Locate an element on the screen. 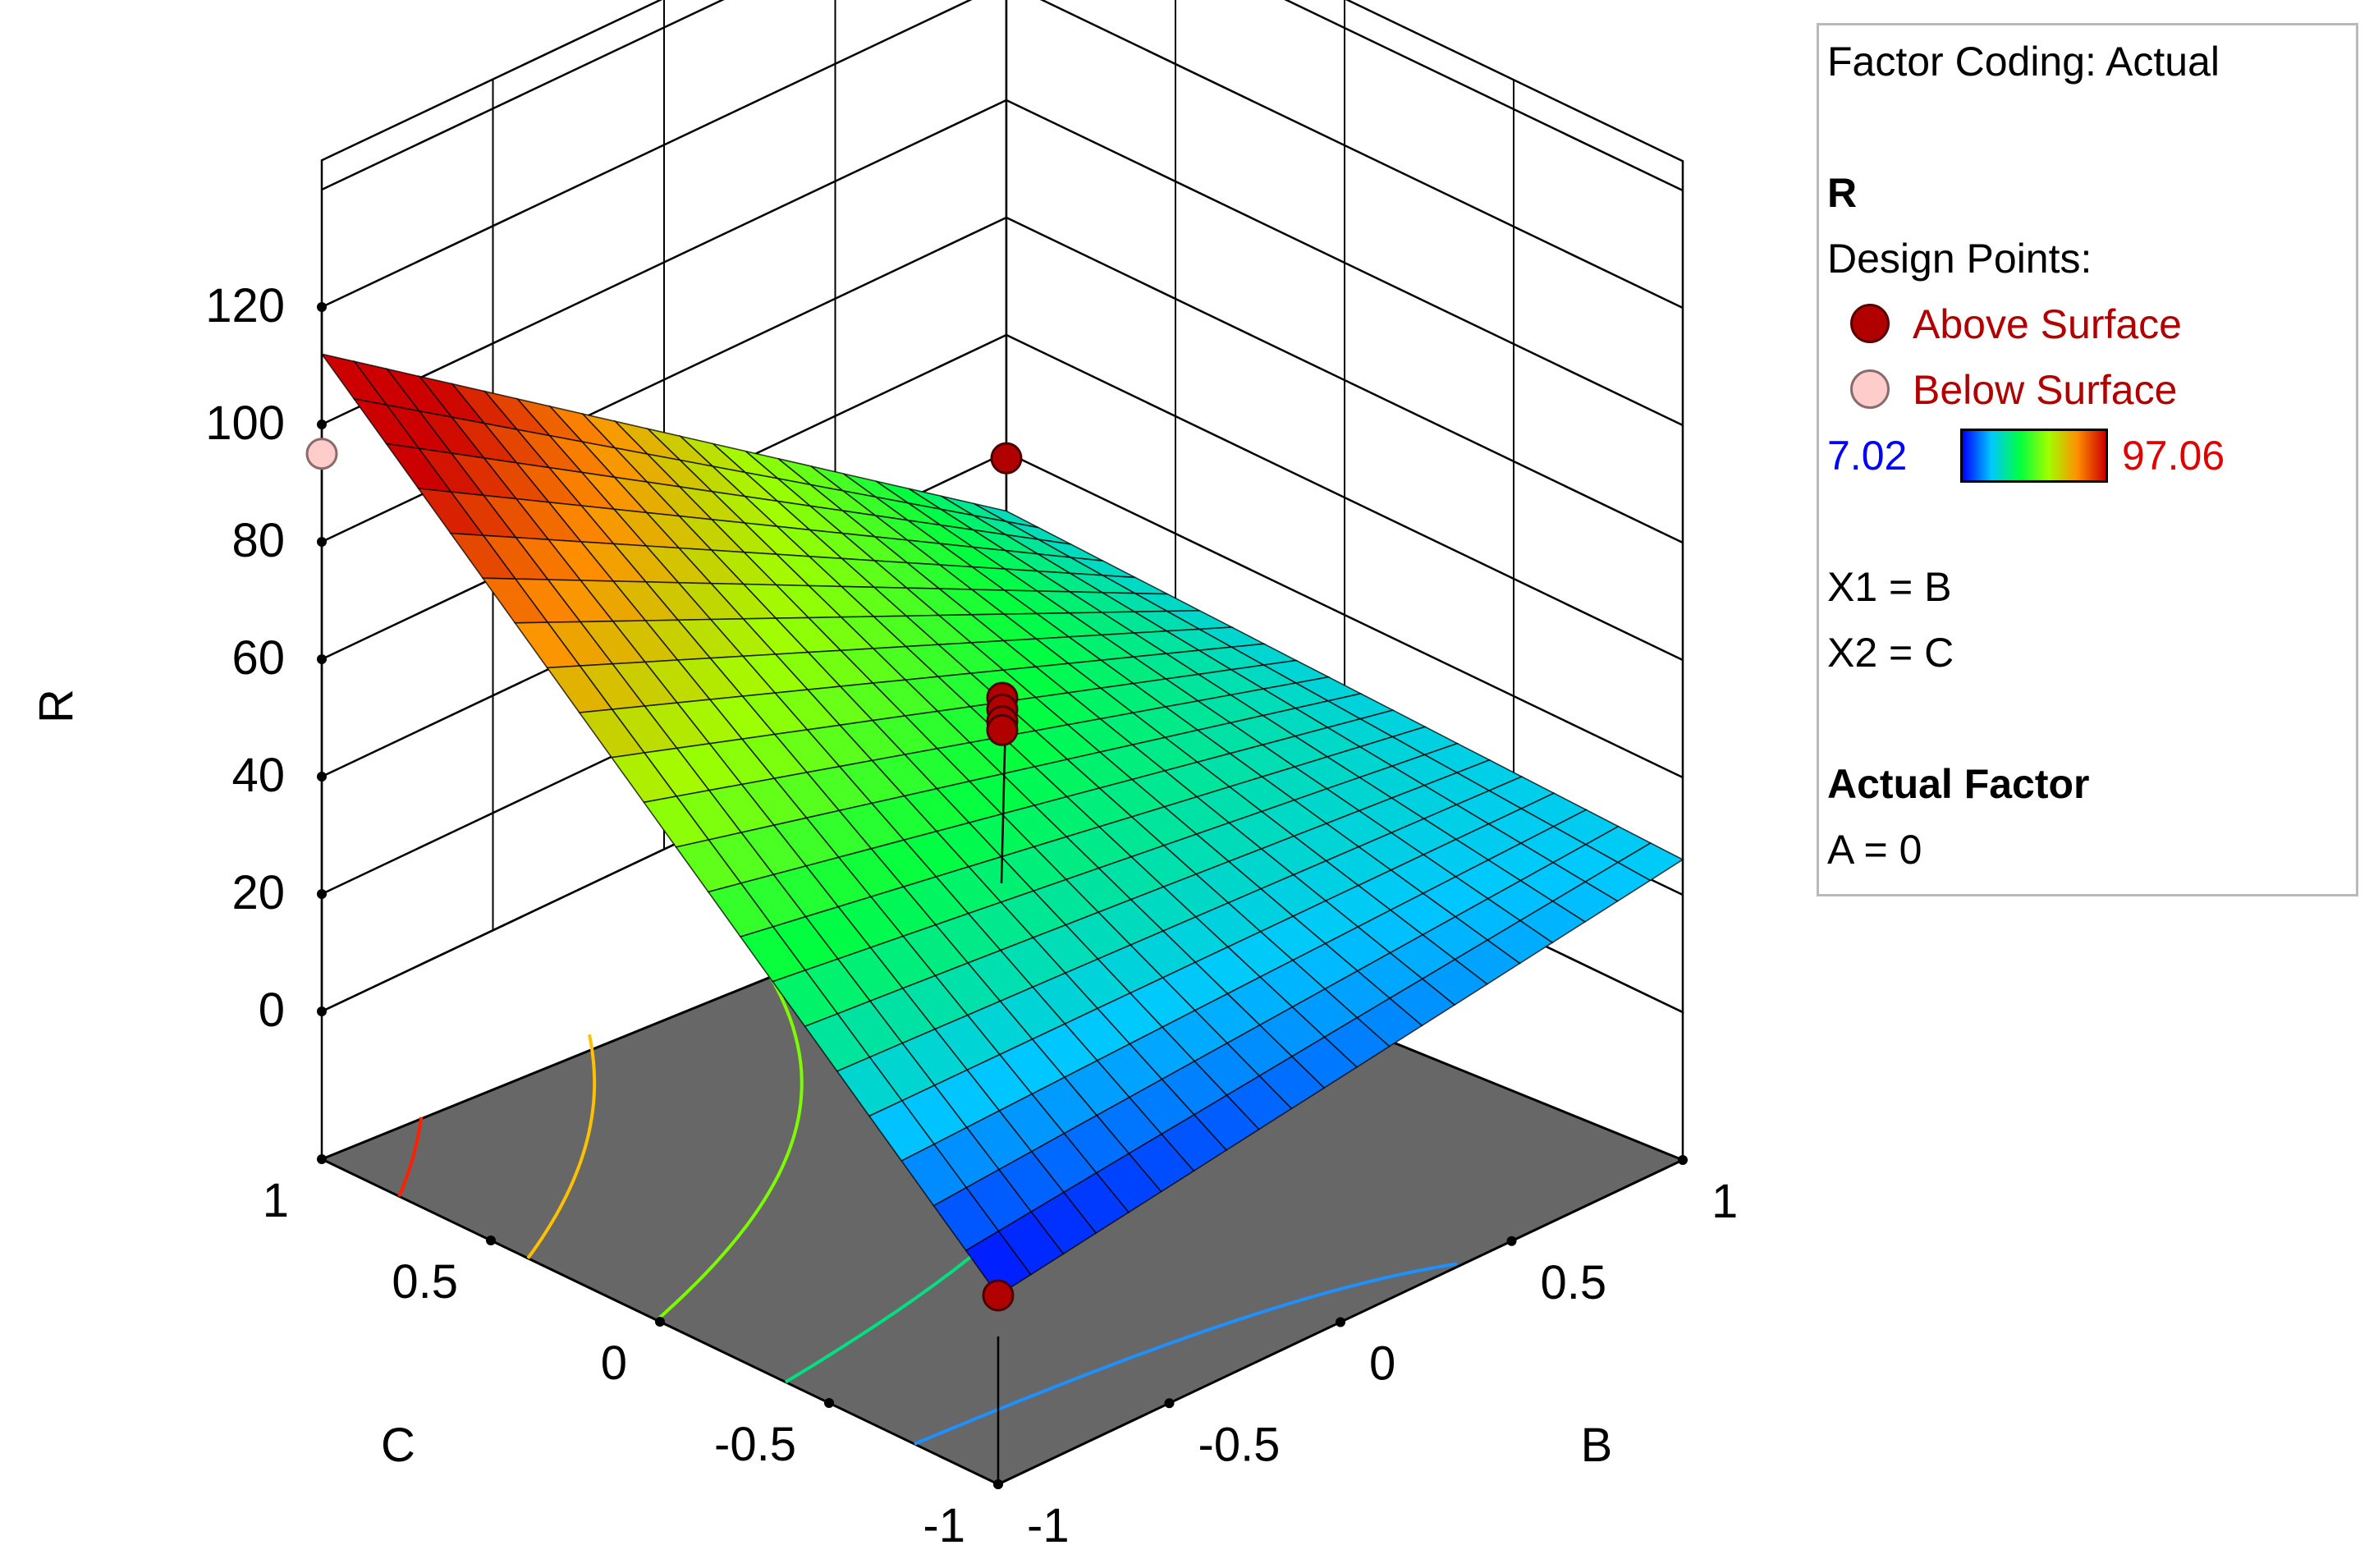  legend-x2: X2 = C is located at coordinates (1890, 653).